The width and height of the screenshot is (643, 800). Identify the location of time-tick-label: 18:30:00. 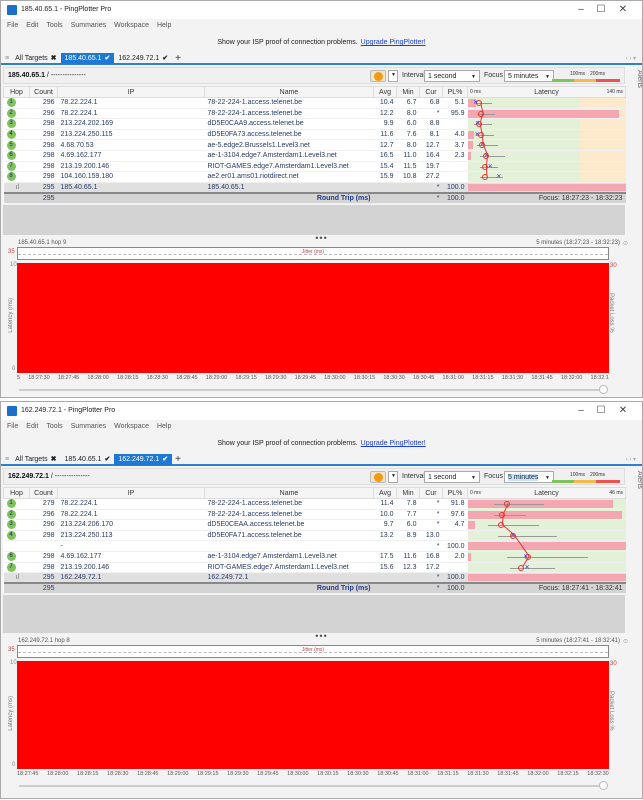
(298, 774).